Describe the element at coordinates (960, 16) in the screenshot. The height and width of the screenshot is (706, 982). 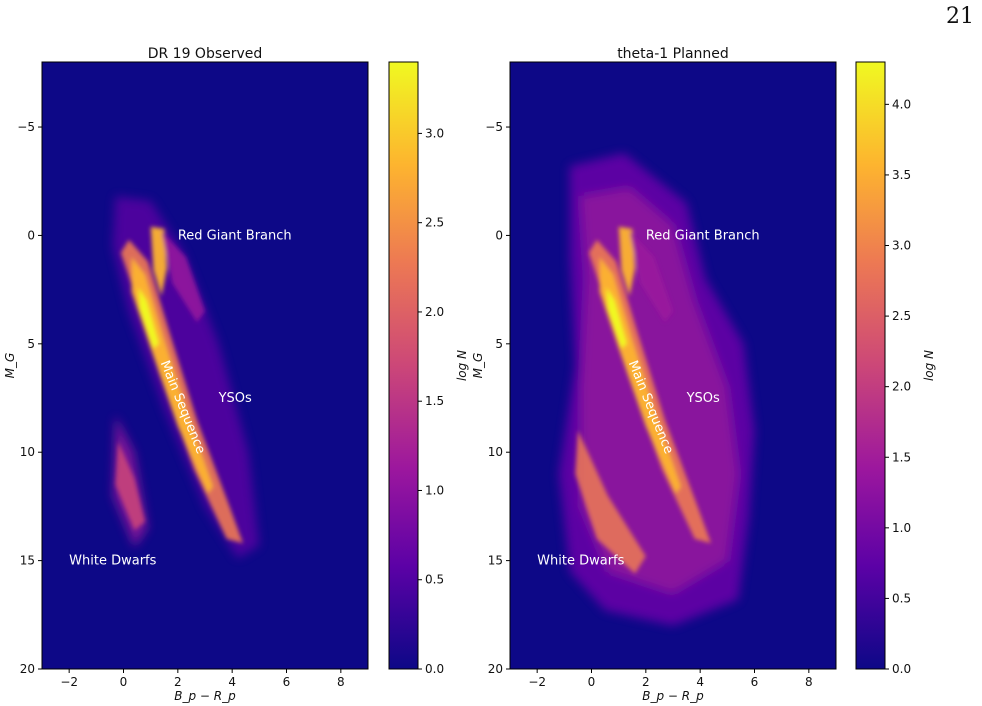
I see `page-number: 21` at that location.